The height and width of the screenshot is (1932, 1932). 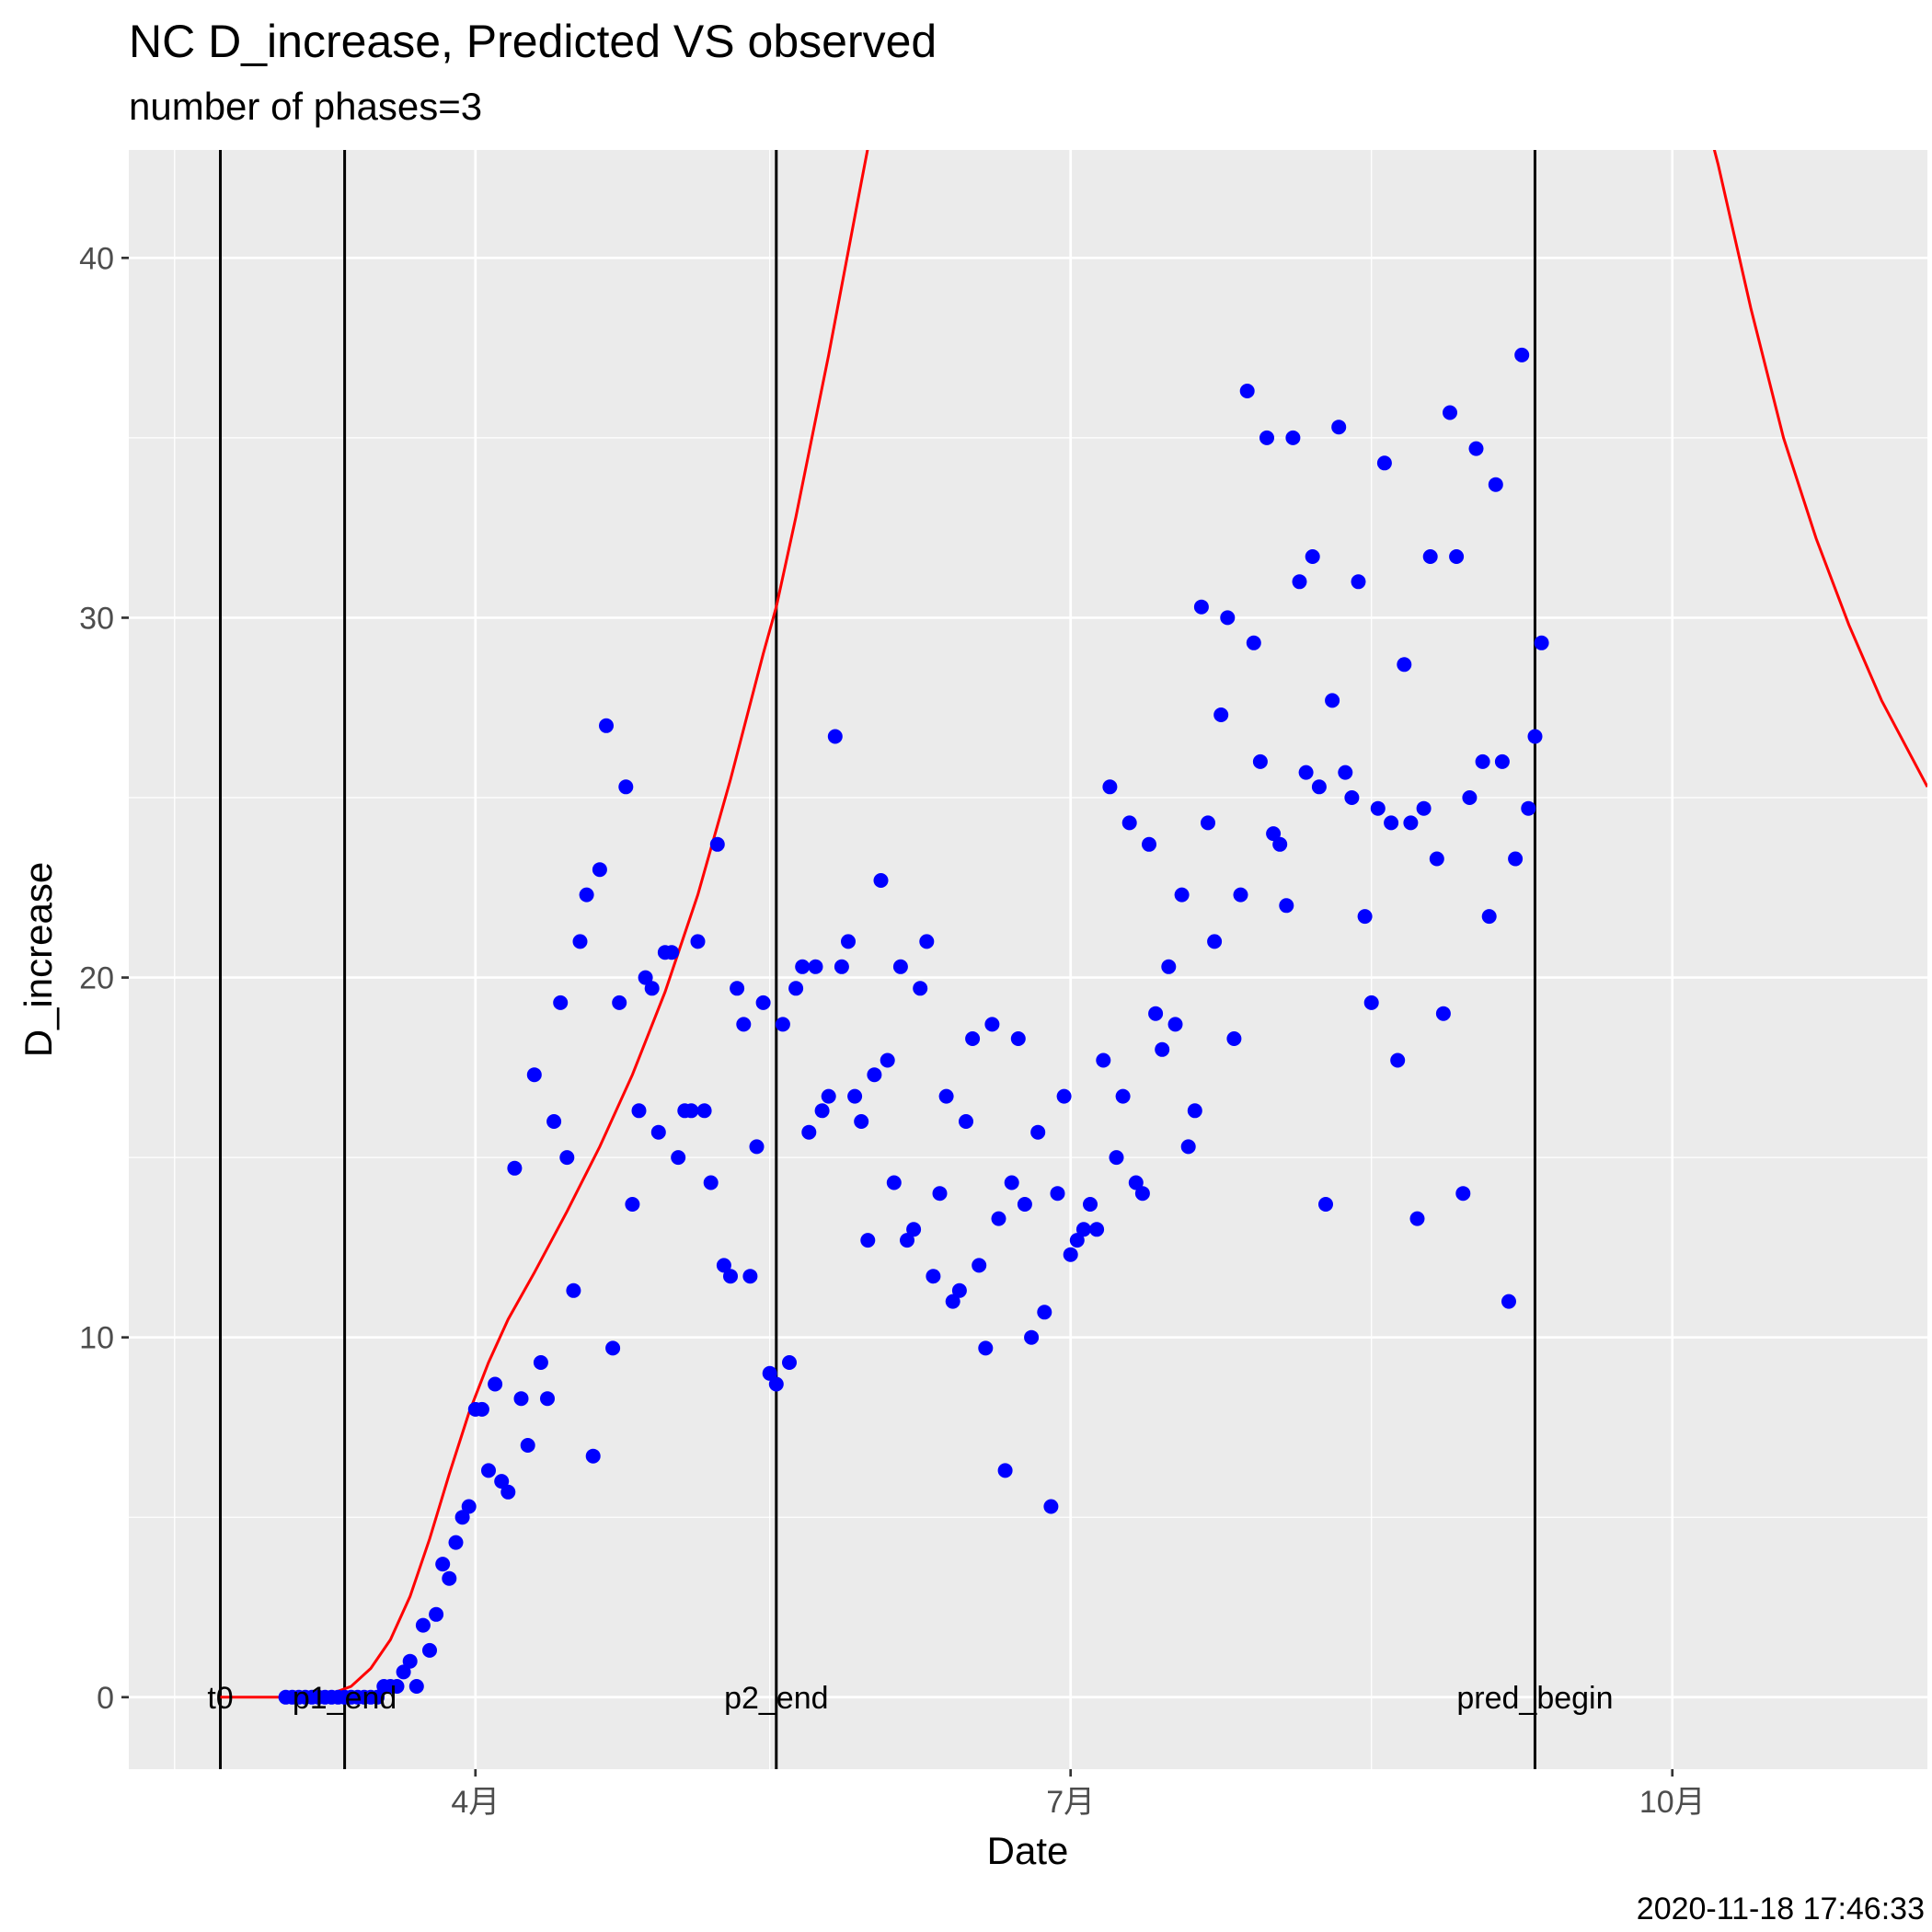 I want to click on chart-title: NC D_increase, Predicted VS observed, so click(x=533, y=41).